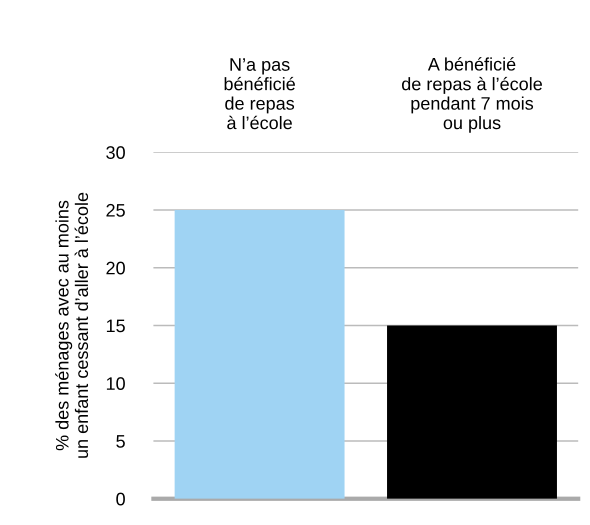 The width and height of the screenshot is (590, 525). What do you see at coordinates (115, 268) in the screenshot?
I see `y-tick-label: 20` at bounding box center [115, 268].